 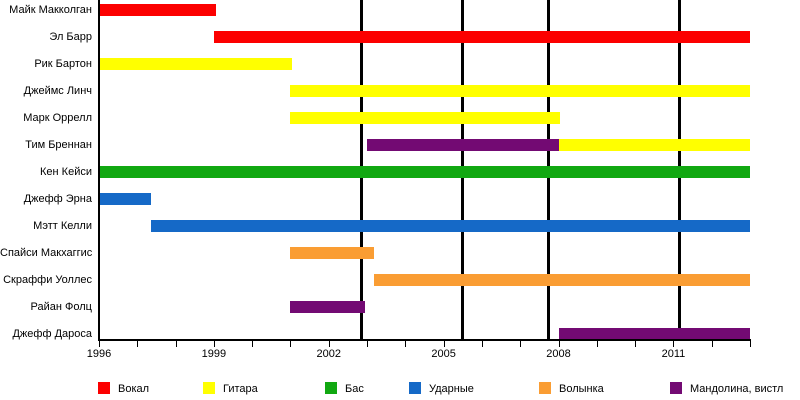 I want to click on x-axis-tick-label: 1999, so click(x=214, y=354).